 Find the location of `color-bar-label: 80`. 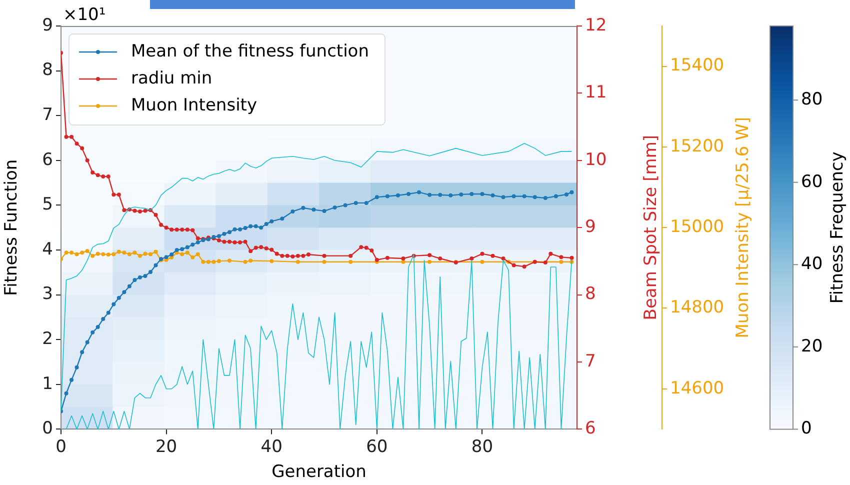

color-bar-label: 80 is located at coordinates (812, 99).